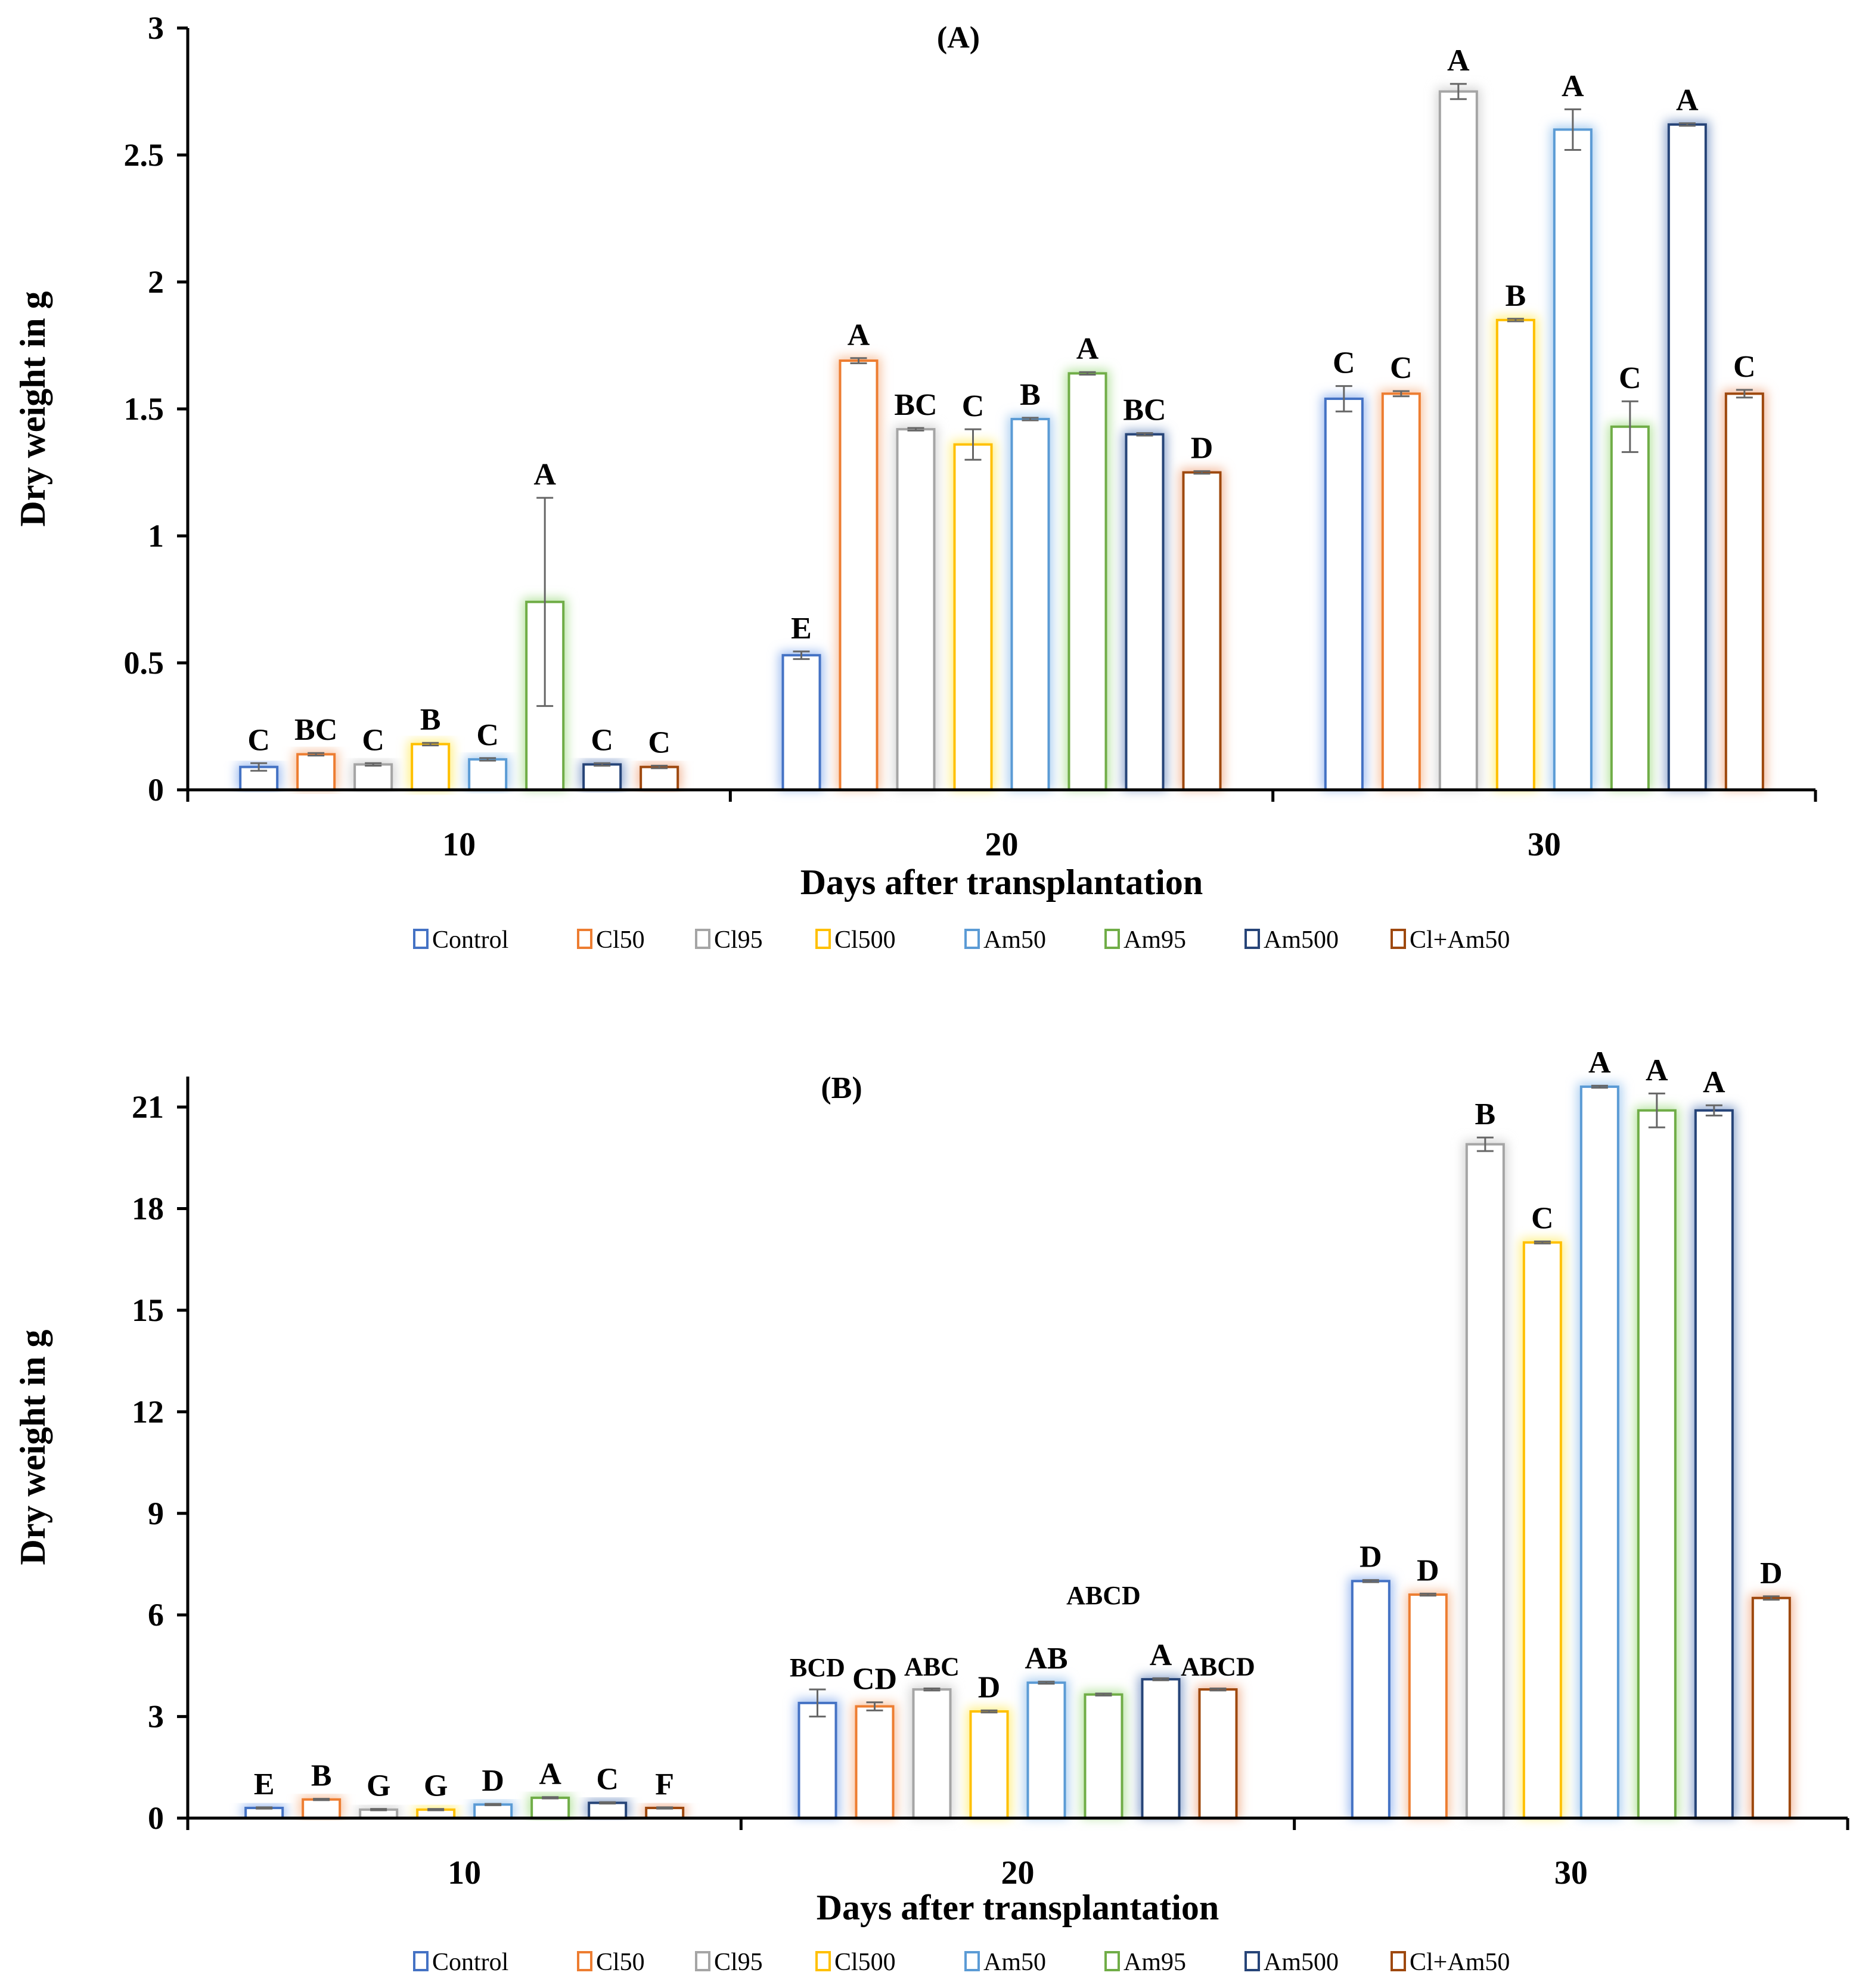 The height and width of the screenshot is (1988, 1856). What do you see at coordinates (1046, 1659) in the screenshot?
I see `significance-letter: AB` at bounding box center [1046, 1659].